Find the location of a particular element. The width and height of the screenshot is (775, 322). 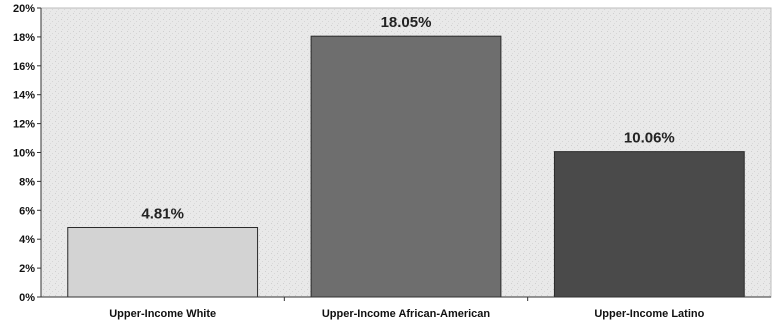

y-tick-label: 12% is located at coordinates (24, 125).